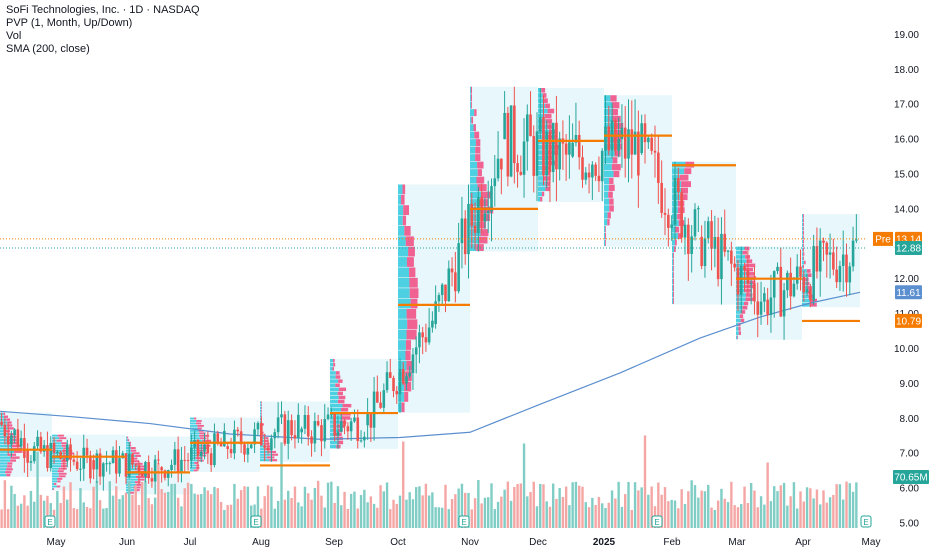 This screenshot has width=932, height=550. What do you see at coordinates (69, 23) in the screenshot?
I see `indicator-pvp: PVP (1, Month, Up/Down)` at bounding box center [69, 23].